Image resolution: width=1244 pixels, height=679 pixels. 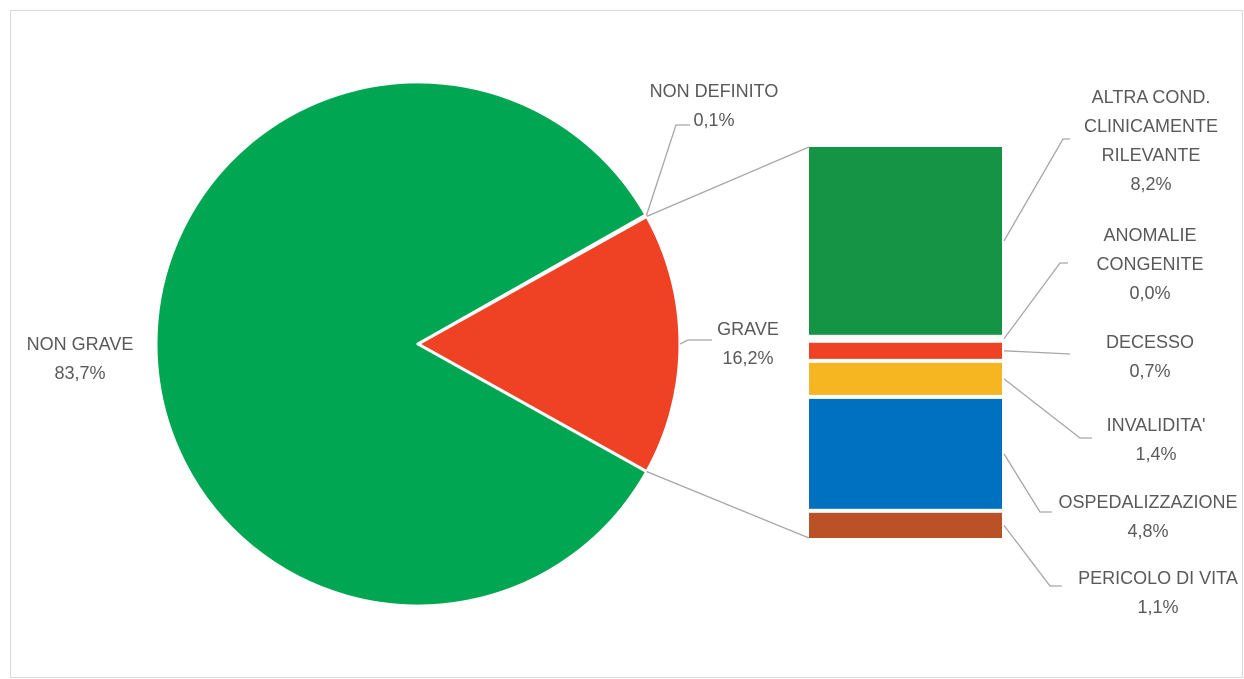 What do you see at coordinates (667, 170) in the screenshot?
I see `leader-non-definito` at bounding box center [667, 170].